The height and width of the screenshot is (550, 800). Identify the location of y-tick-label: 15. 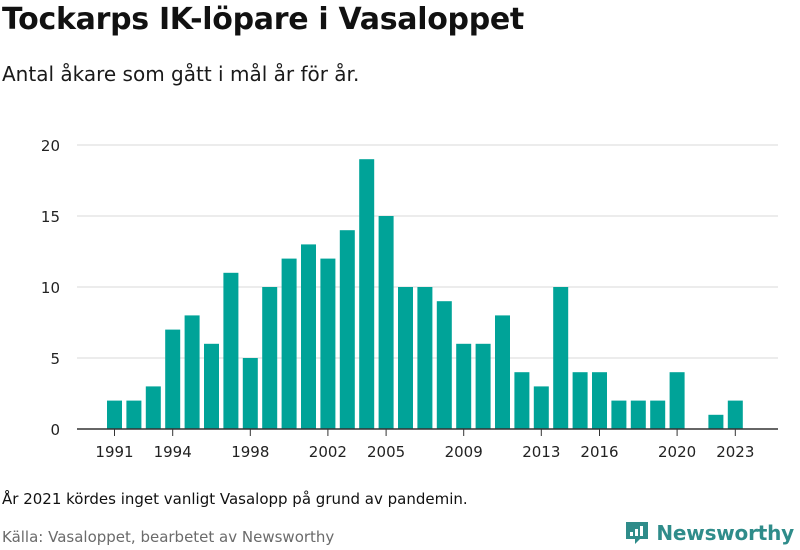
(50, 217).